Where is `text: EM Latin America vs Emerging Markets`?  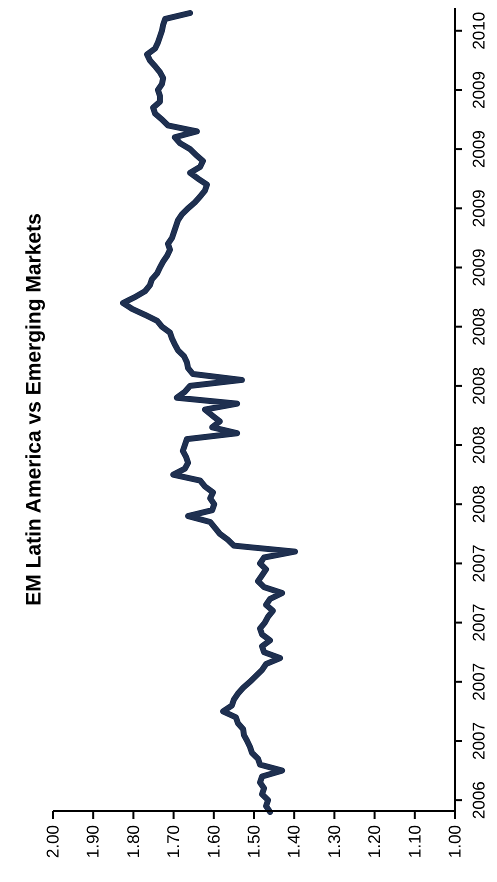
text: EM Latin America vs Emerging Markets is located at coordinates (34, 409).